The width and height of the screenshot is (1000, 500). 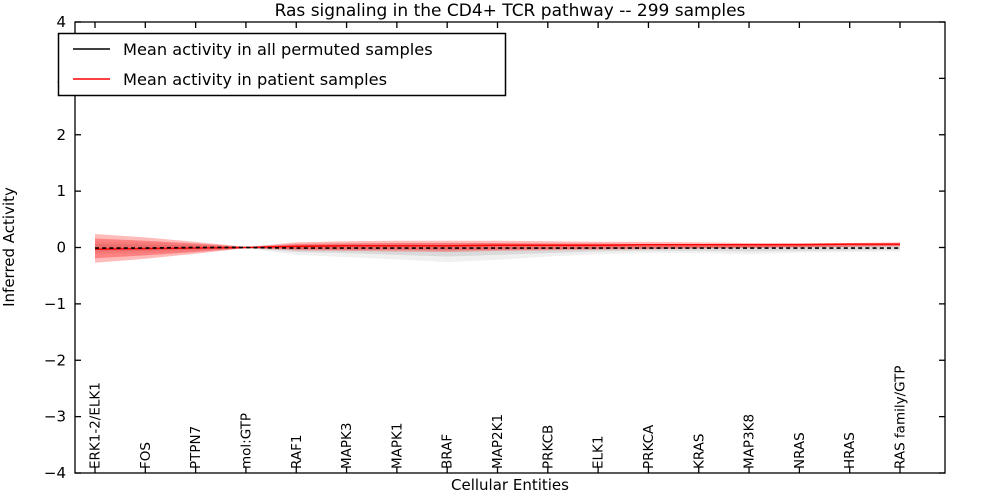 What do you see at coordinates (55, 473) in the screenshot?
I see `y-tick-label: −4` at bounding box center [55, 473].